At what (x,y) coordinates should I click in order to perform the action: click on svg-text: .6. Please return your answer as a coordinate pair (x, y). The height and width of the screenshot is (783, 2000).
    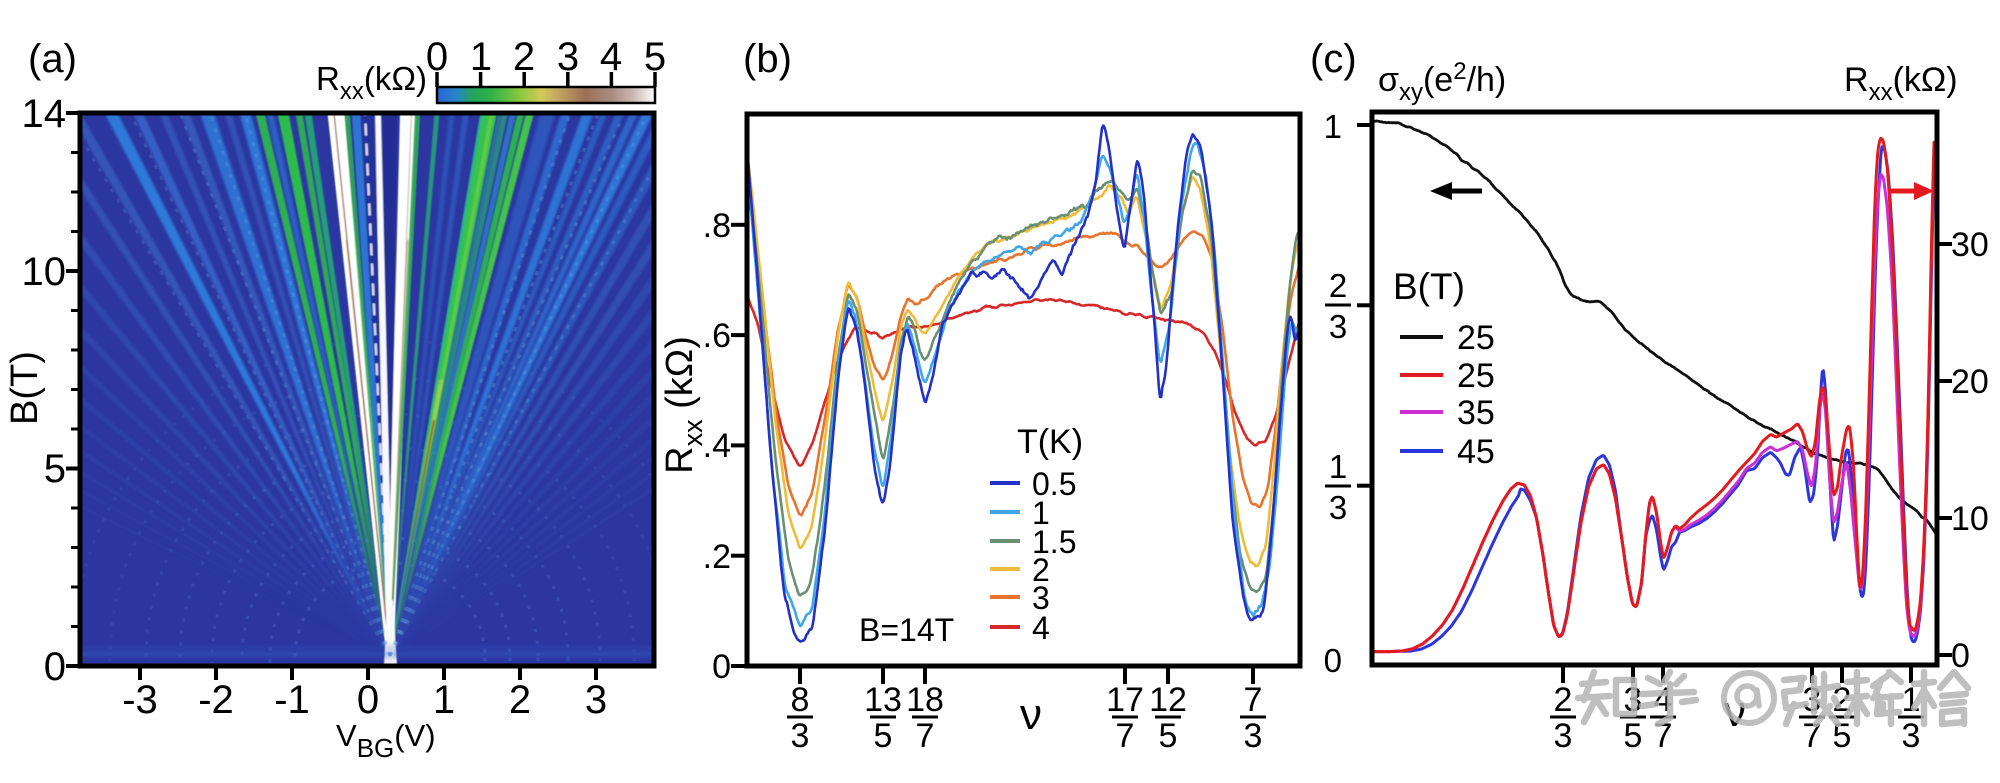
    Looking at the image, I should click on (717, 336).